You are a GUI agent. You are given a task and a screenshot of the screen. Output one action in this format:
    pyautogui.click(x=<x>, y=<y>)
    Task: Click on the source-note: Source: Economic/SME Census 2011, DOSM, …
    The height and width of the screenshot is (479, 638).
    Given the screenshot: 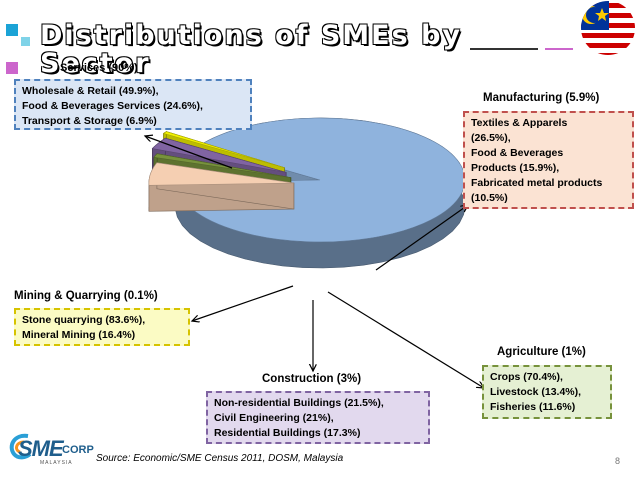 What is the action you would take?
    pyautogui.click(x=220, y=458)
    